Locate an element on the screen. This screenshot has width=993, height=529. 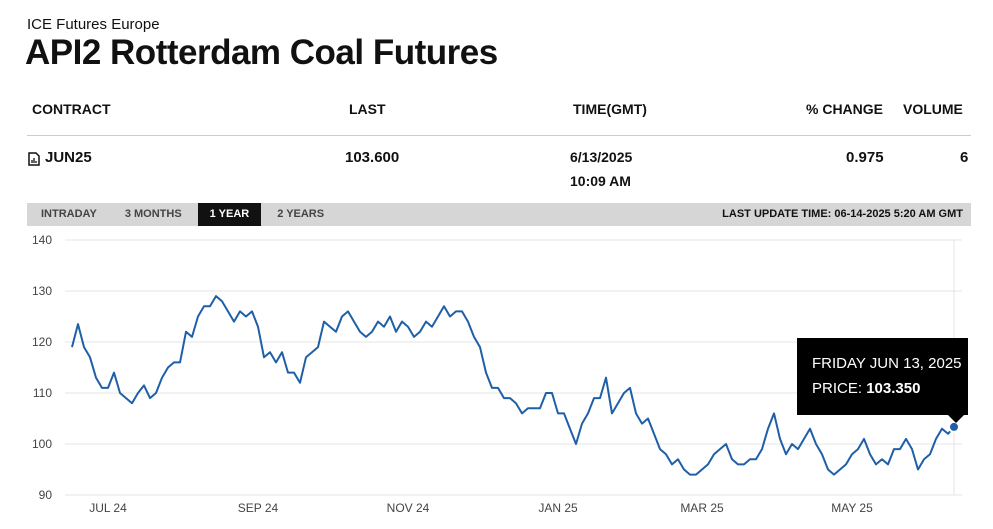
tab: INTRADAY is located at coordinates (69, 214).